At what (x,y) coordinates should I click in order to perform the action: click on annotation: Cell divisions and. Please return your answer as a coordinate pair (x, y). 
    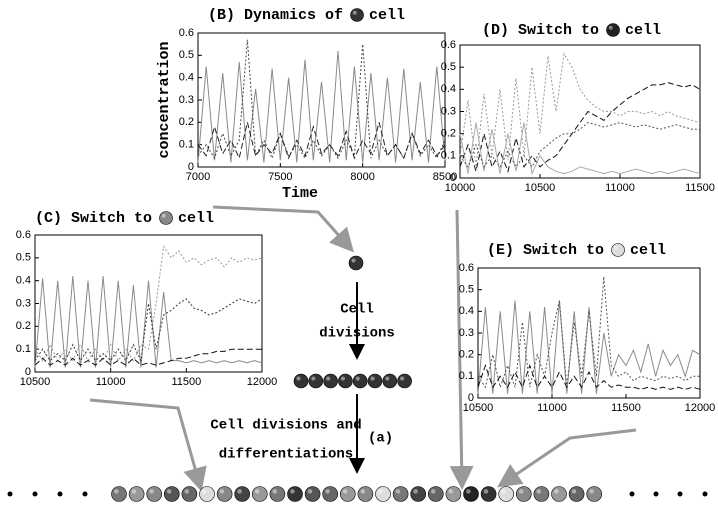
    Looking at the image, I should click on (285, 426).